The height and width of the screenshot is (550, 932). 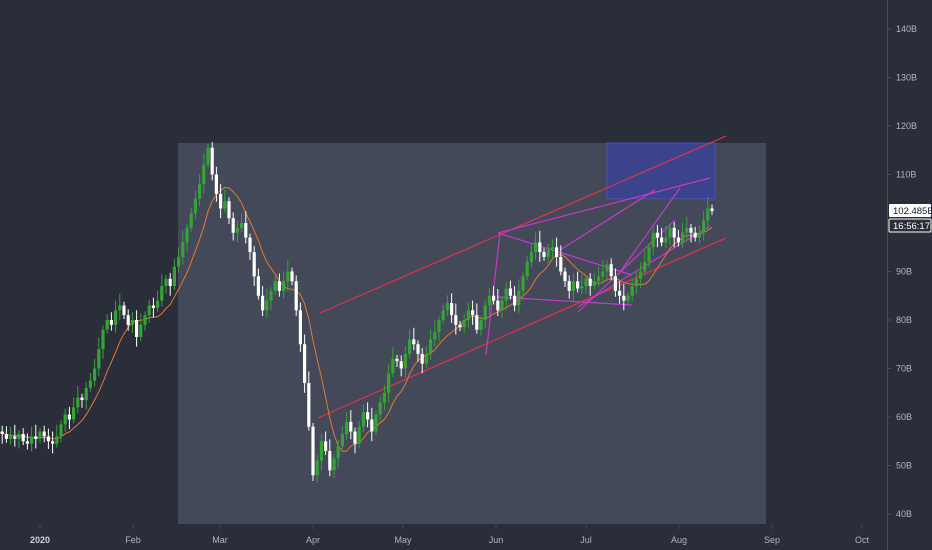 What do you see at coordinates (862, 540) in the screenshot?
I see `time-tick-label: Oct` at bounding box center [862, 540].